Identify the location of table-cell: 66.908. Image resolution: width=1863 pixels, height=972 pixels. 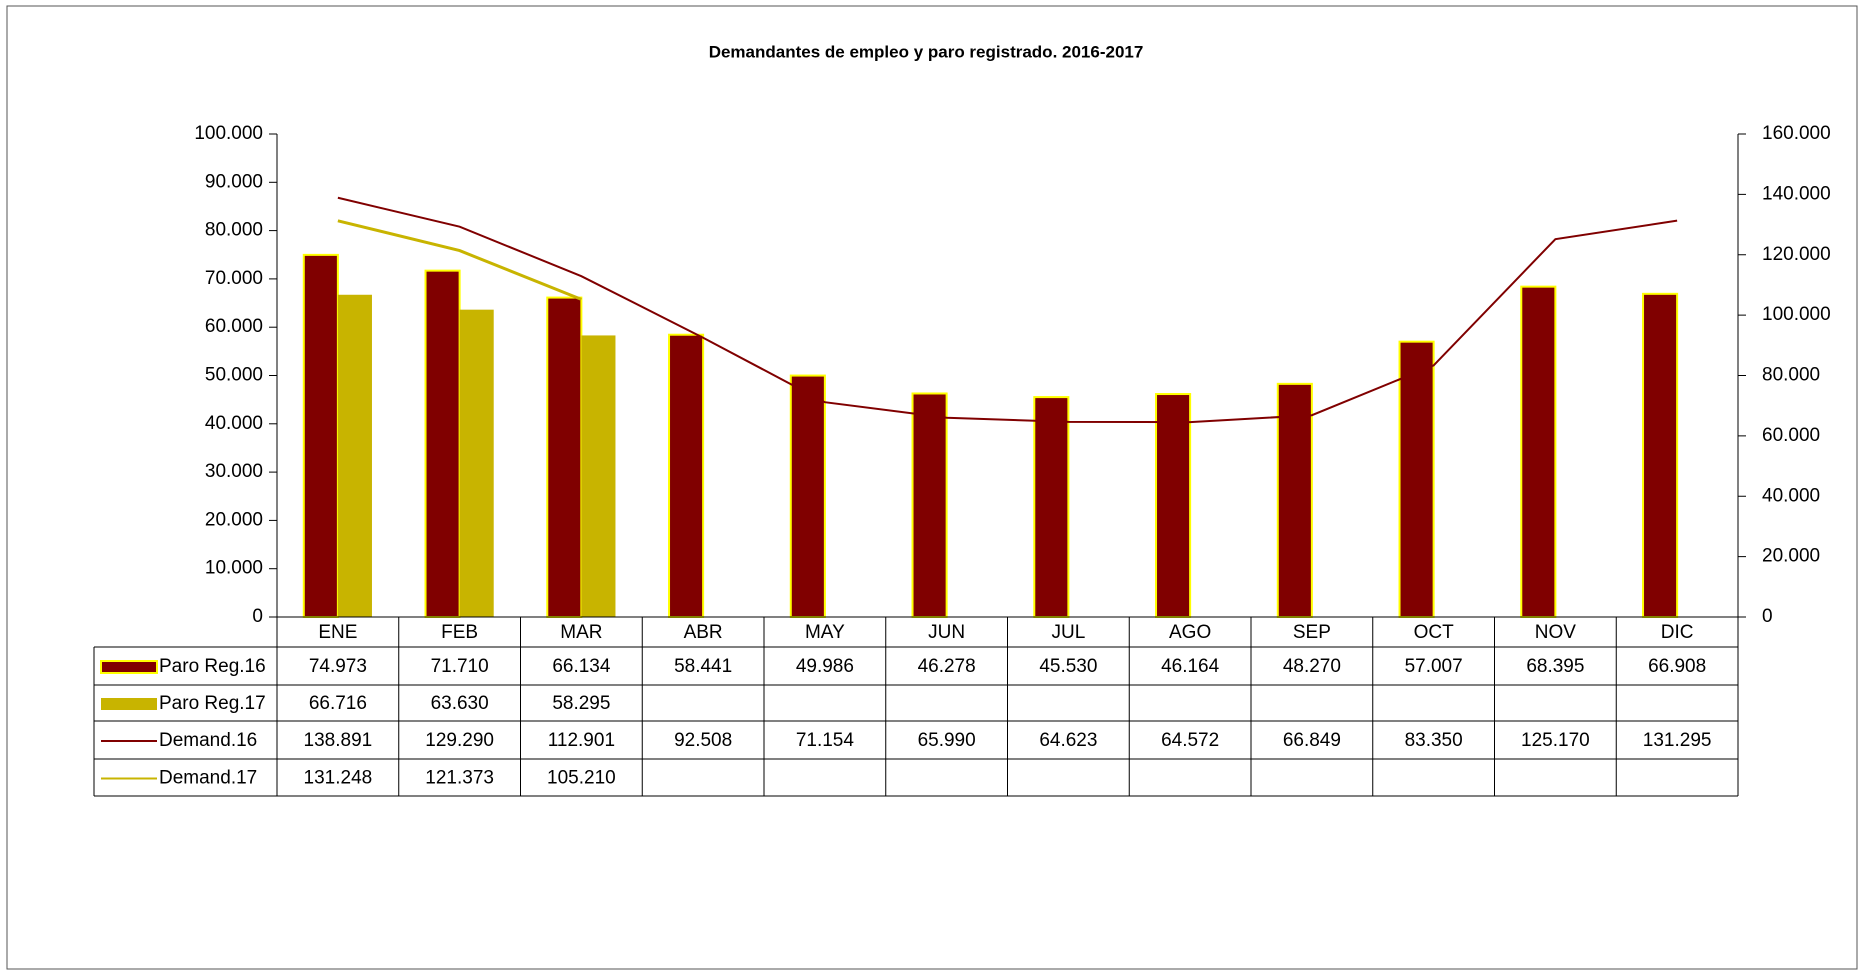
(1677, 666).